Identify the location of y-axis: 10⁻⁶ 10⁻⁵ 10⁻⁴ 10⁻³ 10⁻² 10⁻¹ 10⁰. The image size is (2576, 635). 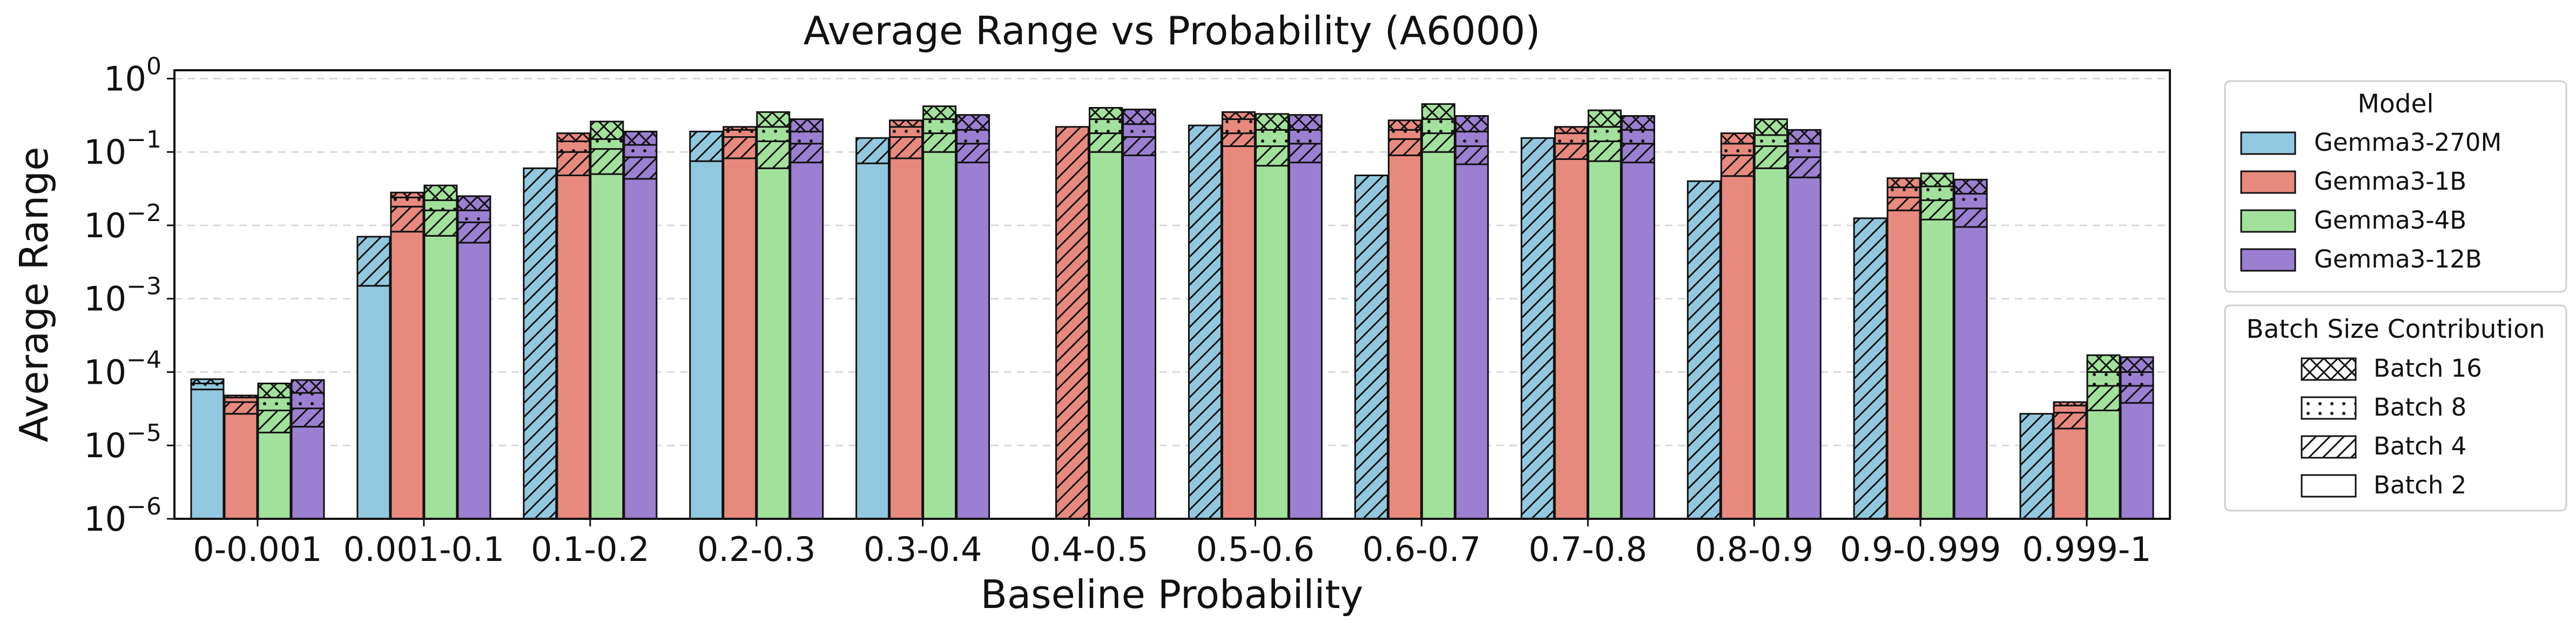
(129, 295).